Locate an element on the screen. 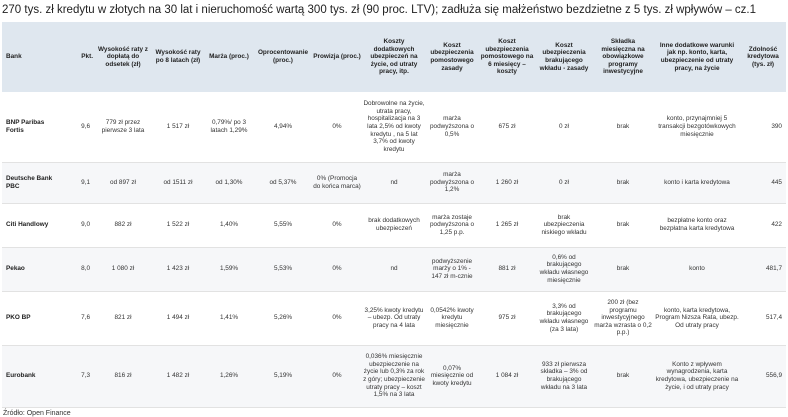 The height and width of the screenshot is (417, 788). commission: 0% (Promocja do końca marca) is located at coordinates (337, 182).